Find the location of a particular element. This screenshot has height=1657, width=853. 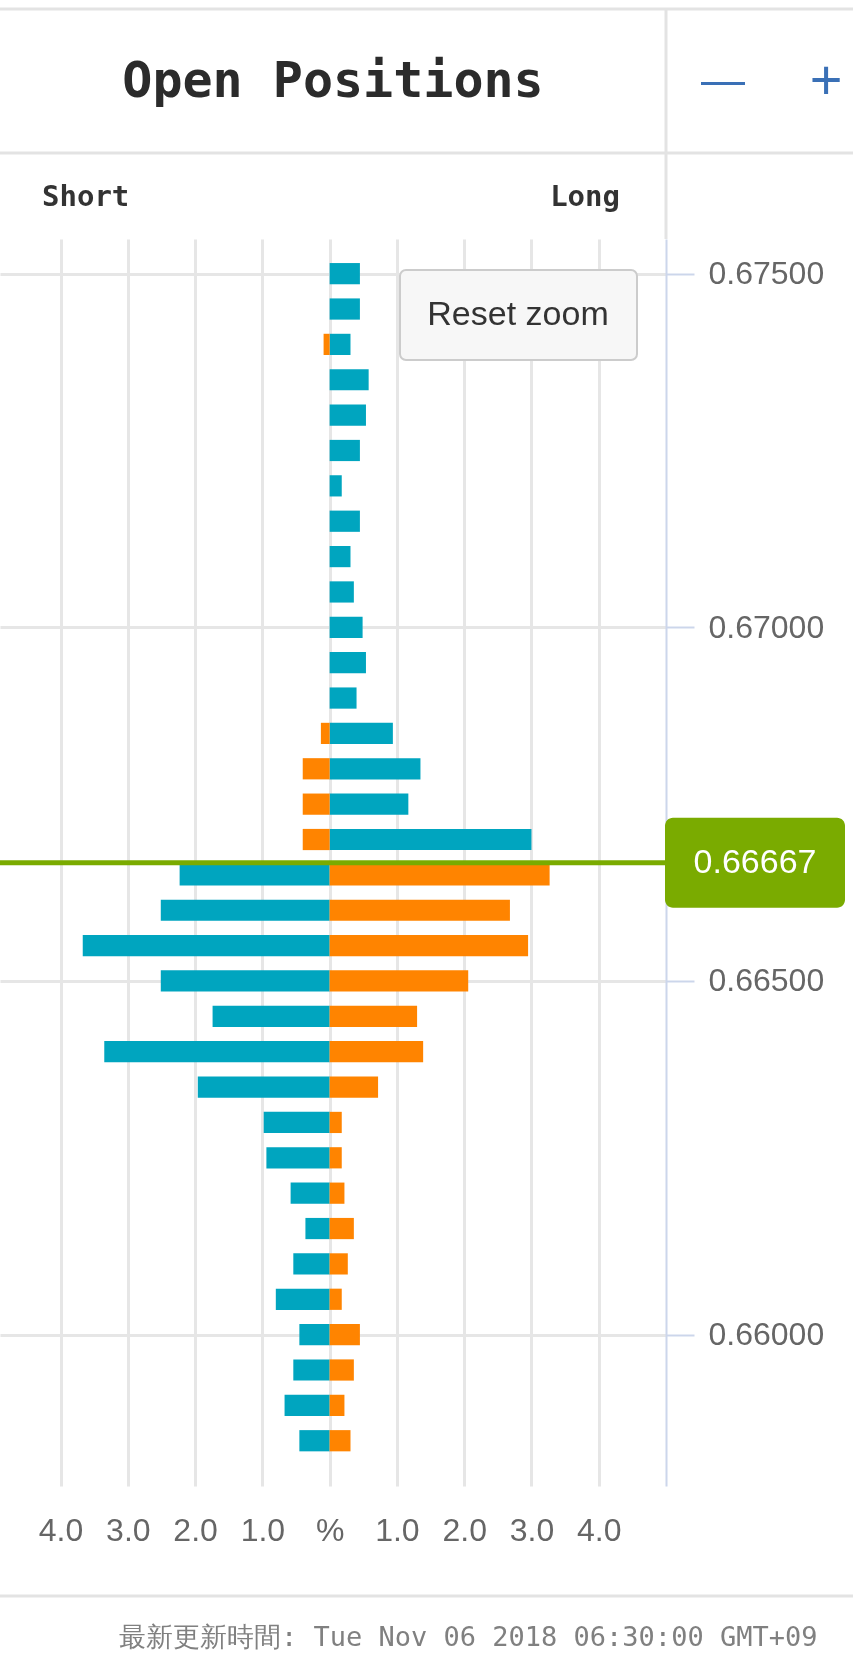

x-tick-label: % is located at coordinates (330, 1529).